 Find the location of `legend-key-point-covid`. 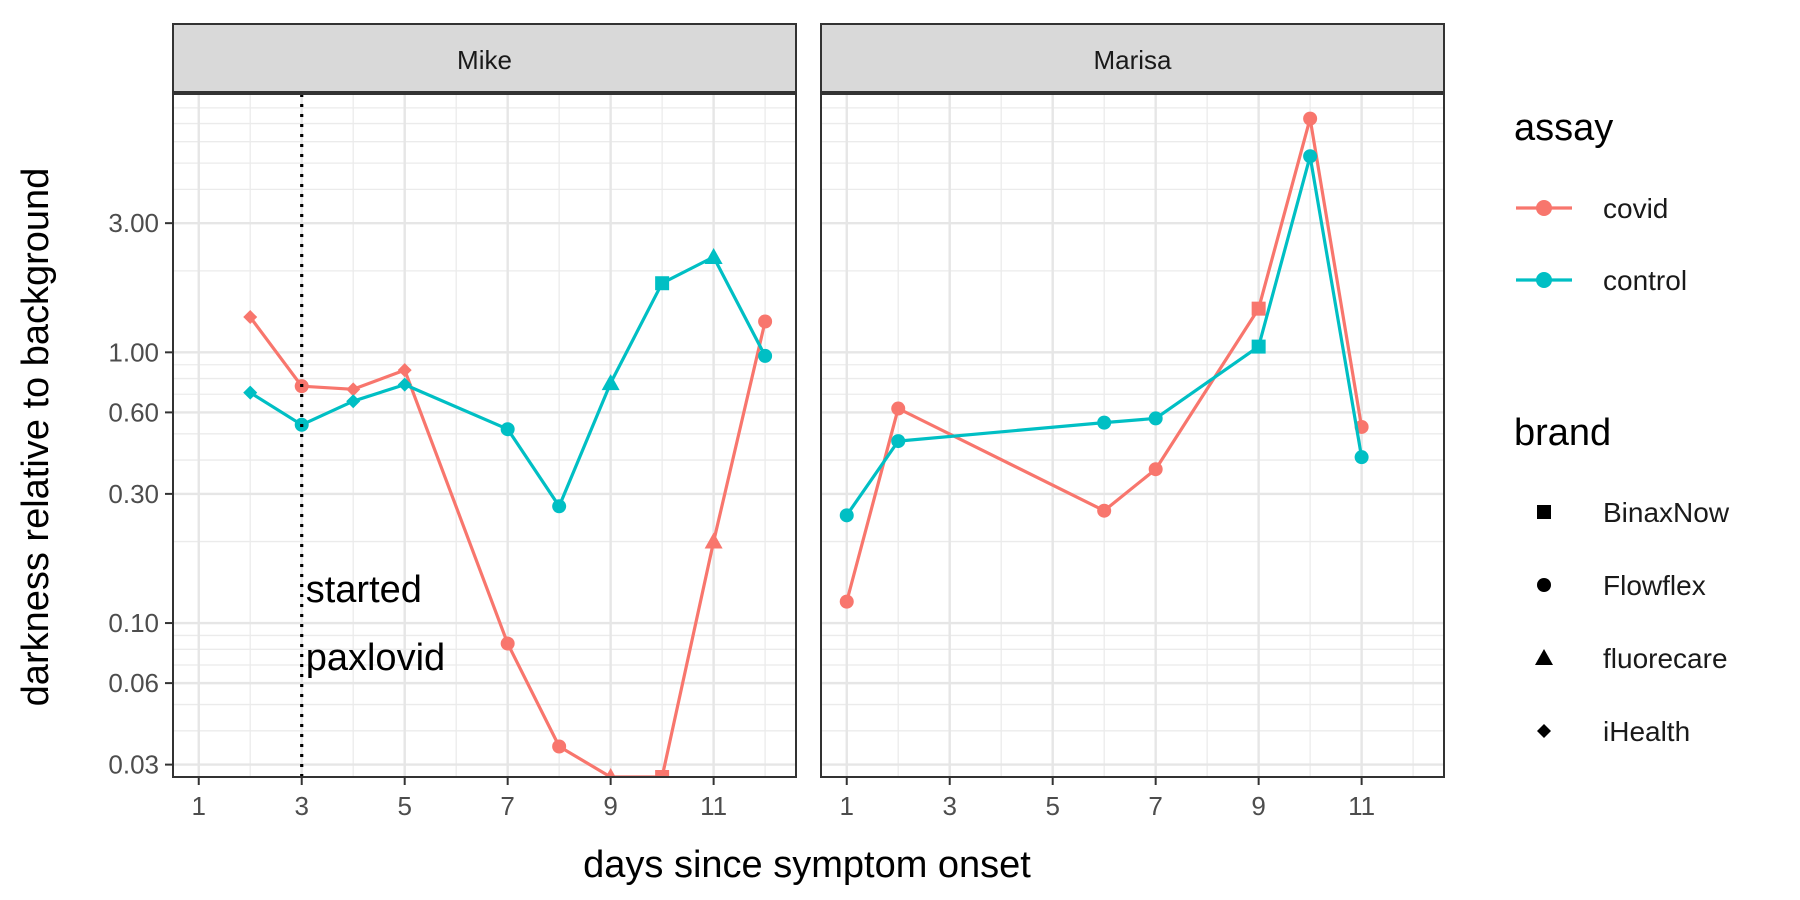

legend-key-point-covid is located at coordinates (1544, 208).